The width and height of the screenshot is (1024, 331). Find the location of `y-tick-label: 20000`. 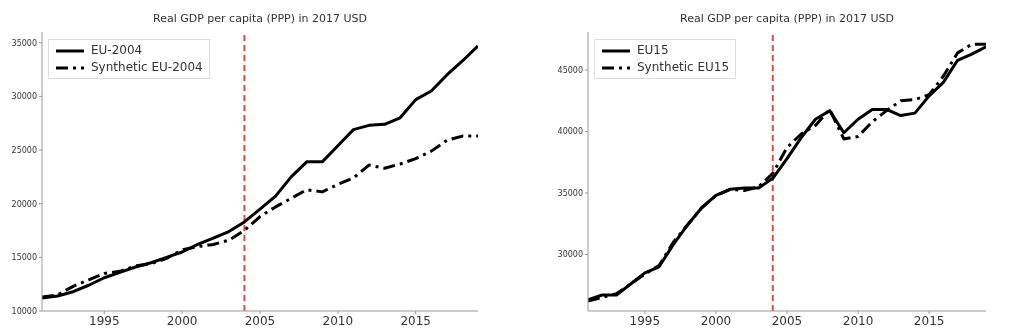

y-tick-label: 20000 is located at coordinates (24, 204).